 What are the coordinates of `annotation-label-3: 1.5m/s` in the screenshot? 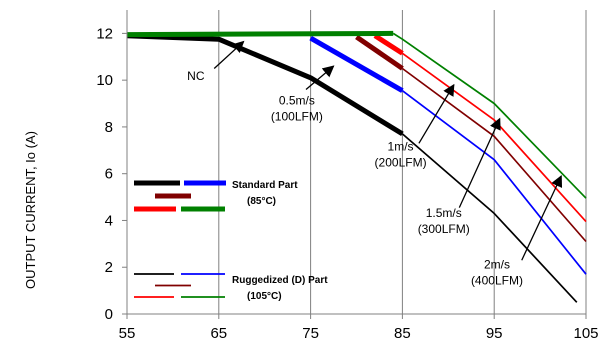 It's located at (444, 213).